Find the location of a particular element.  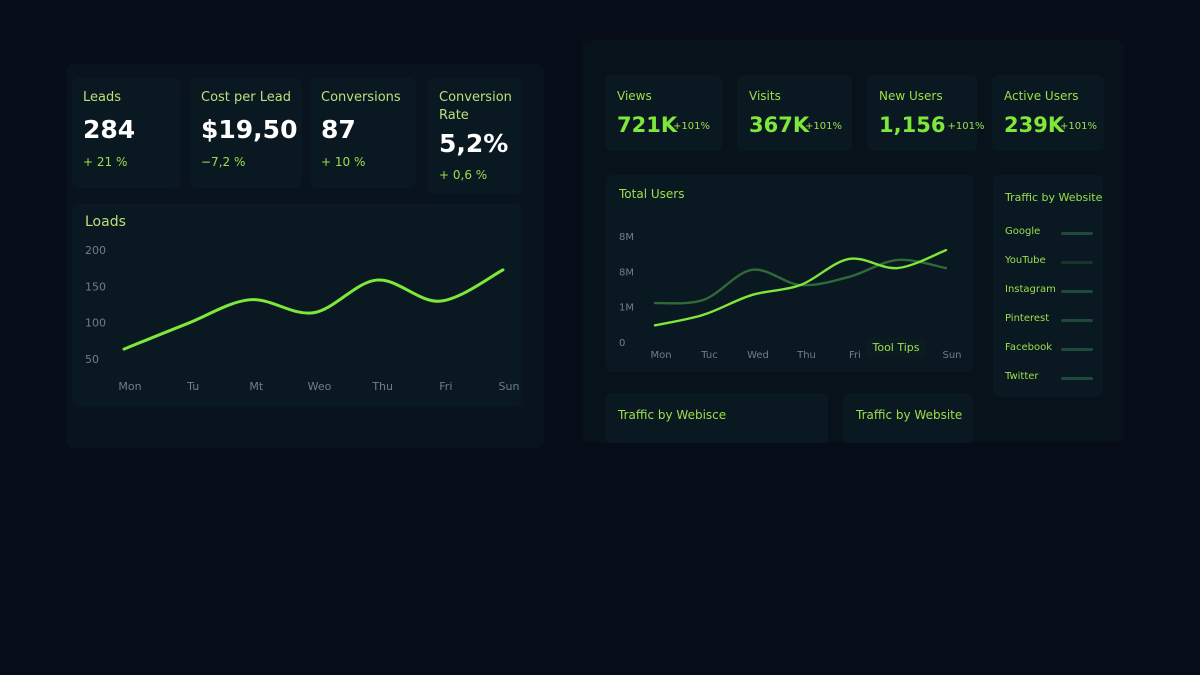

x-tick-label: Tu is located at coordinates (192, 386).